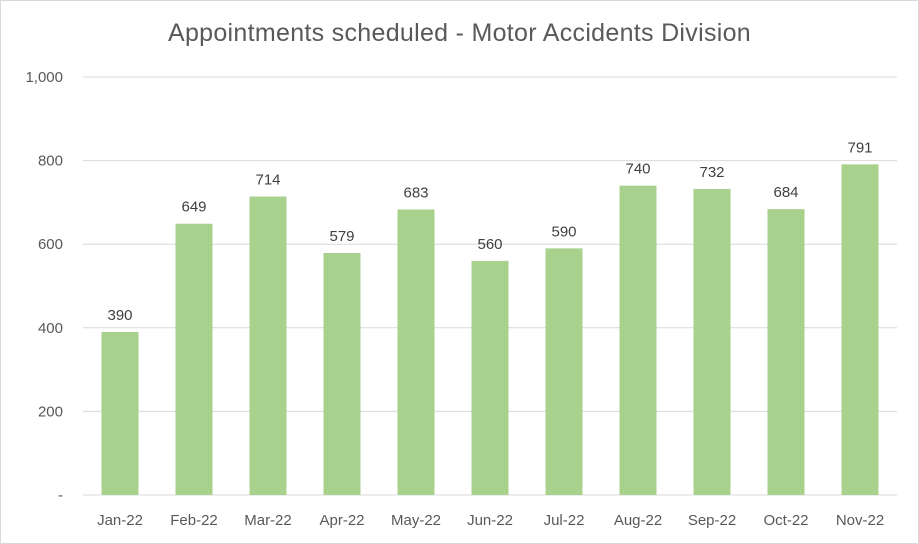  What do you see at coordinates (637, 169) in the screenshot?
I see `data-label: 740` at bounding box center [637, 169].